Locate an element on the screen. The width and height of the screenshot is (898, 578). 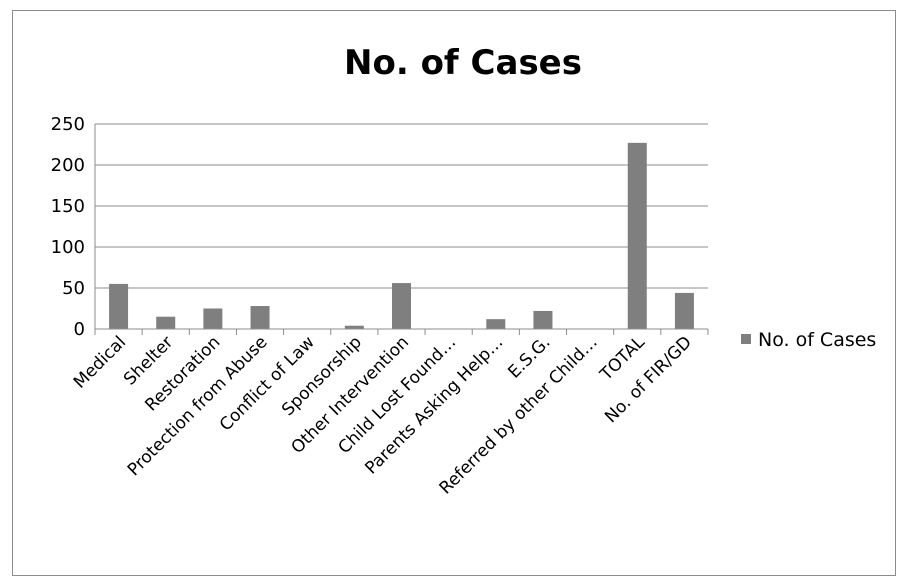
chart-title: No. of Cases is located at coordinates (463, 63).